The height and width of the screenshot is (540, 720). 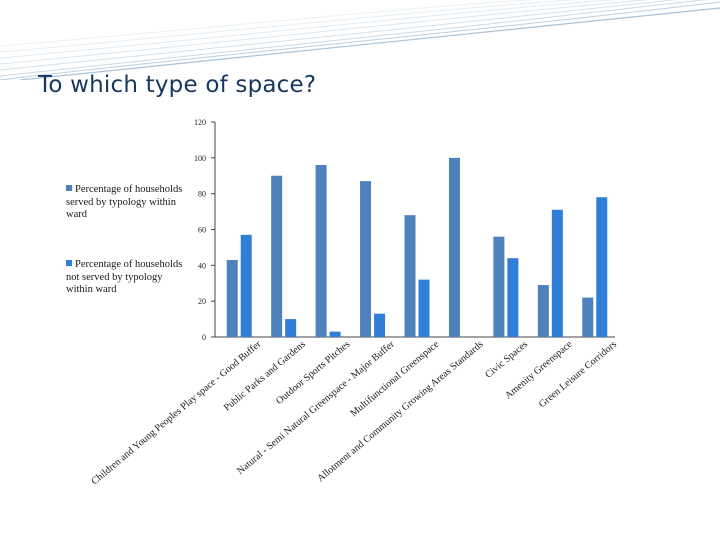 I want to click on x-category-label: Outdoor Sports Pitches, so click(x=313, y=373).